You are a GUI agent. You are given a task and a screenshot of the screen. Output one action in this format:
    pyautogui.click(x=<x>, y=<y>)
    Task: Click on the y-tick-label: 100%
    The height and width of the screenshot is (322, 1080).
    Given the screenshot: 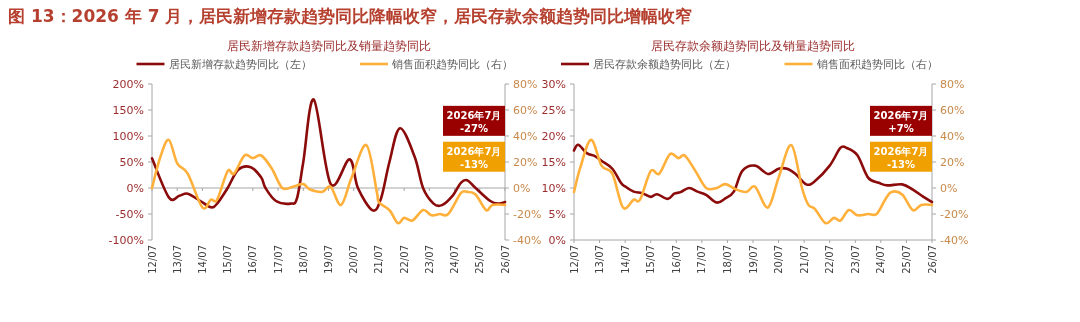 What is the action you would take?
    pyautogui.click(x=128, y=136)
    